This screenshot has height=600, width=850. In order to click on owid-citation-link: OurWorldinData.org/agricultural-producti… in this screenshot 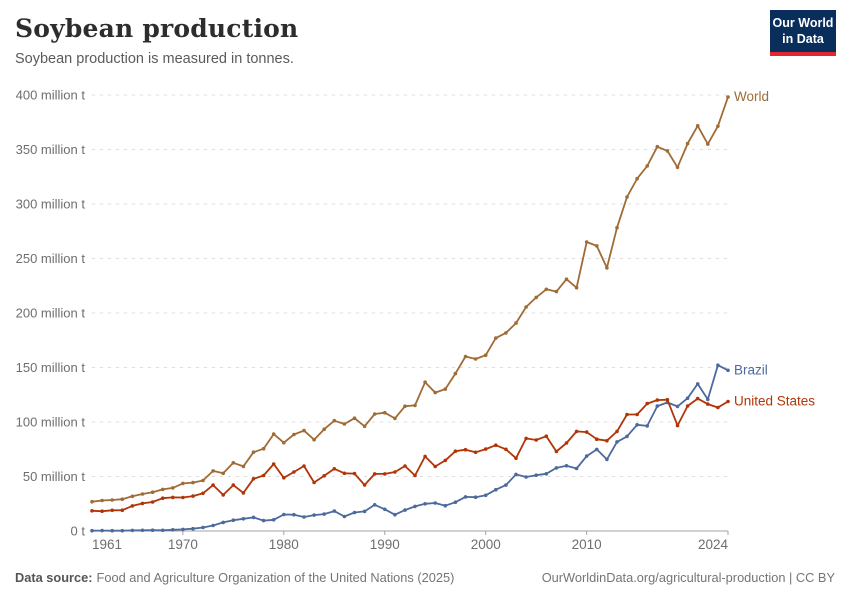, I will do `click(688, 577)`.